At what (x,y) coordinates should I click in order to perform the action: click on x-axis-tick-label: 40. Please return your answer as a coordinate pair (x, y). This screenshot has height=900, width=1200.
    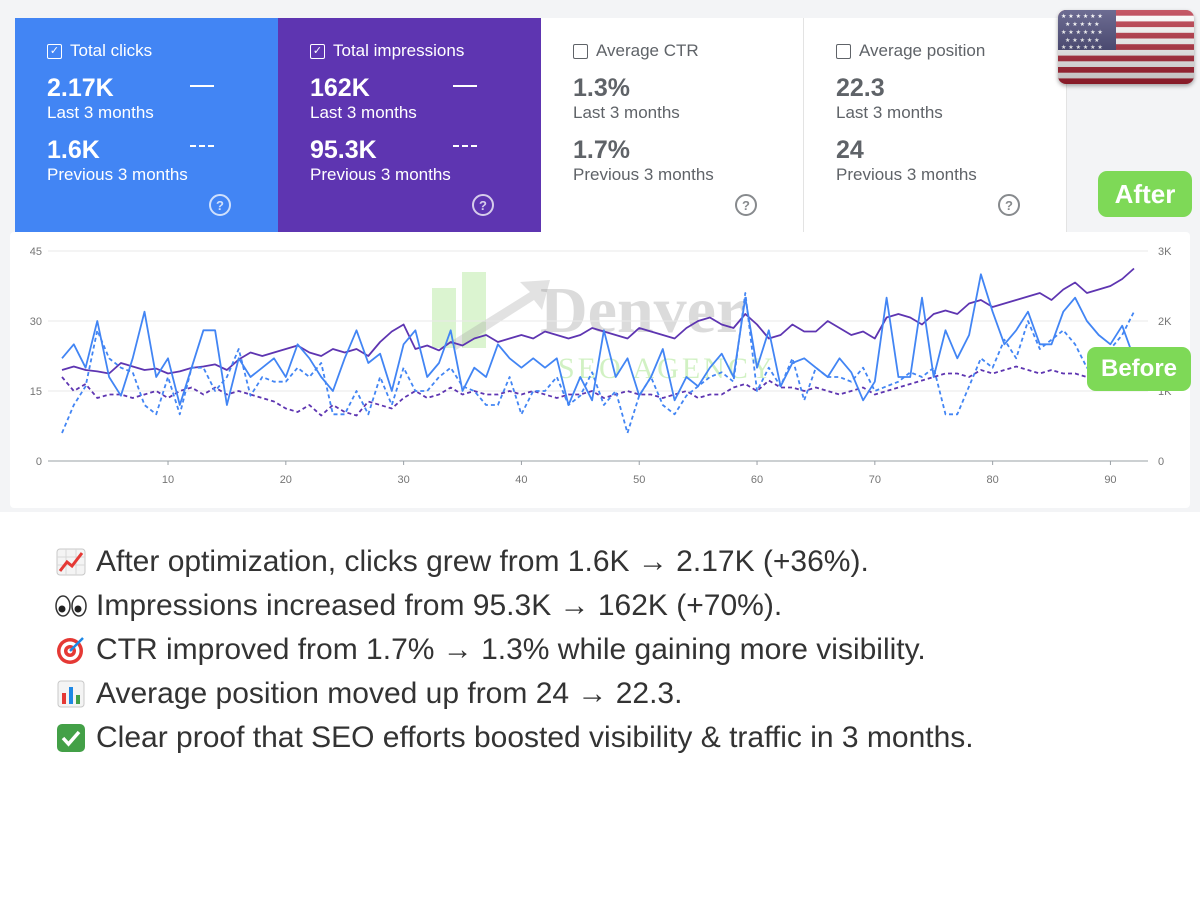
    Looking at the image, I should click on (521, 480).